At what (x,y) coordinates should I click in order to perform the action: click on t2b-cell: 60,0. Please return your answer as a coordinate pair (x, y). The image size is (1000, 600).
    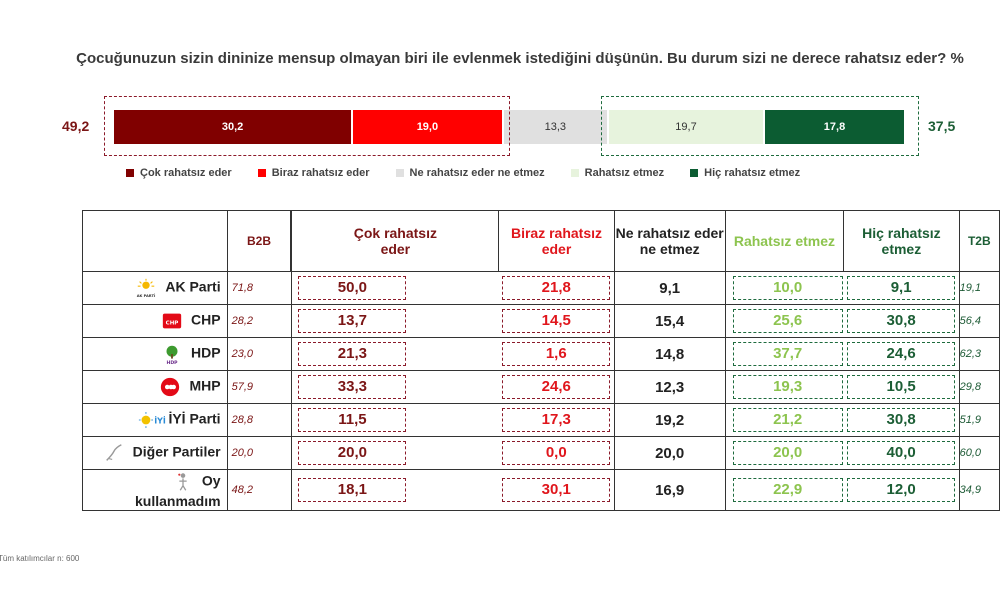
    Looking at the image, I should click on (979, 453).